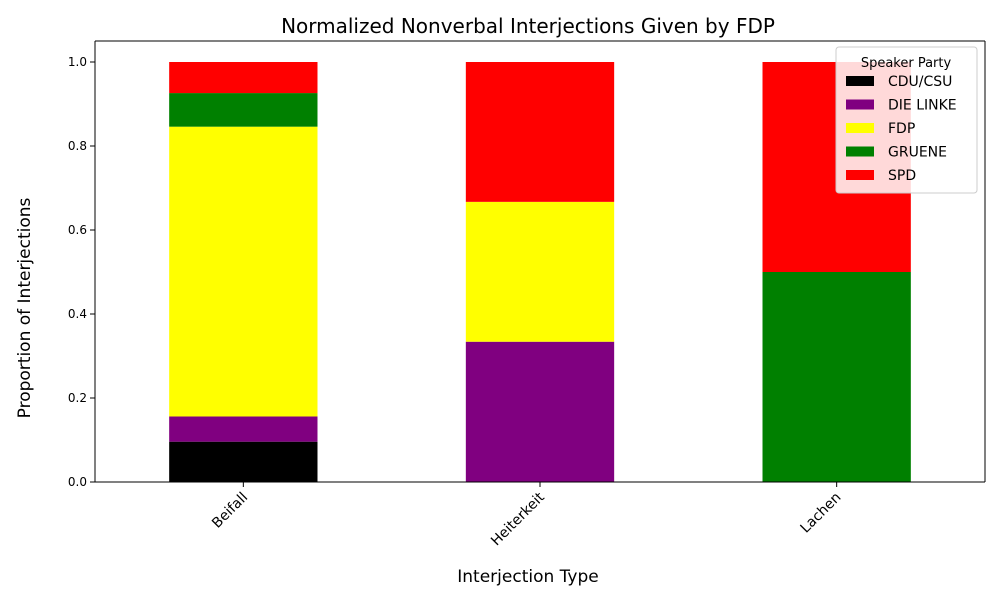 The height and width of the screenshot is (600, 1000). I want to click on y-tick-label: 0.0, so click(77, 482).